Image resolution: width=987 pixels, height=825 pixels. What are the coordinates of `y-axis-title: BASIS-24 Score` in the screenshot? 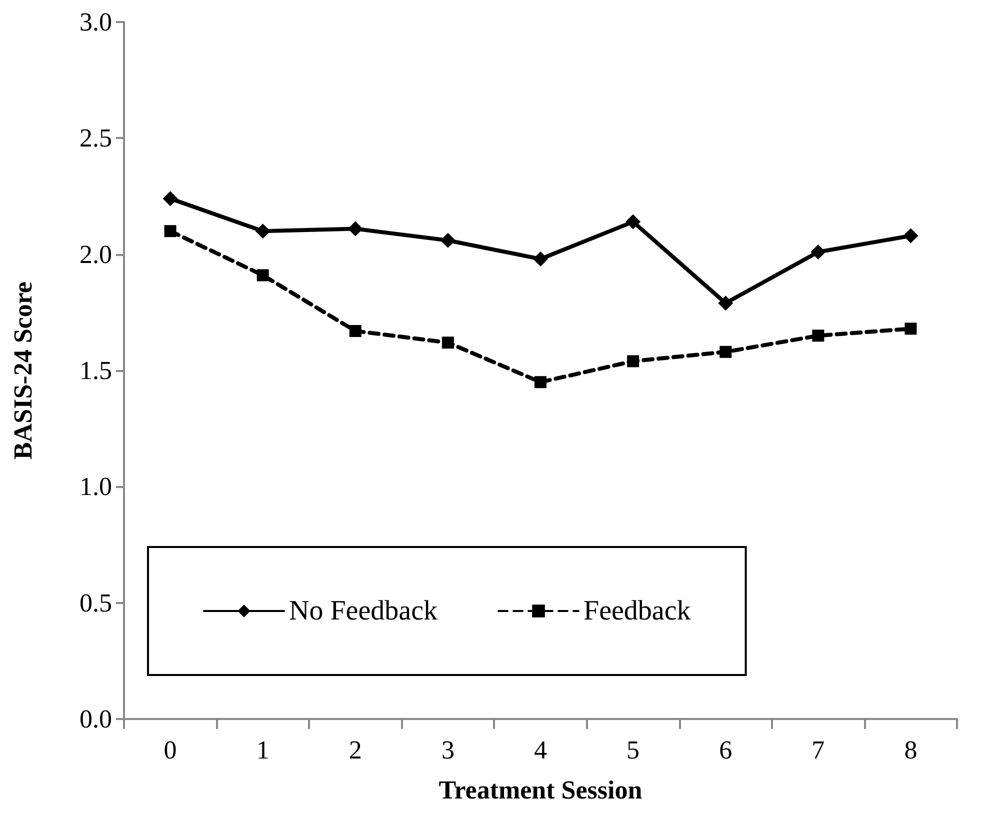 It's located at (23, 371).